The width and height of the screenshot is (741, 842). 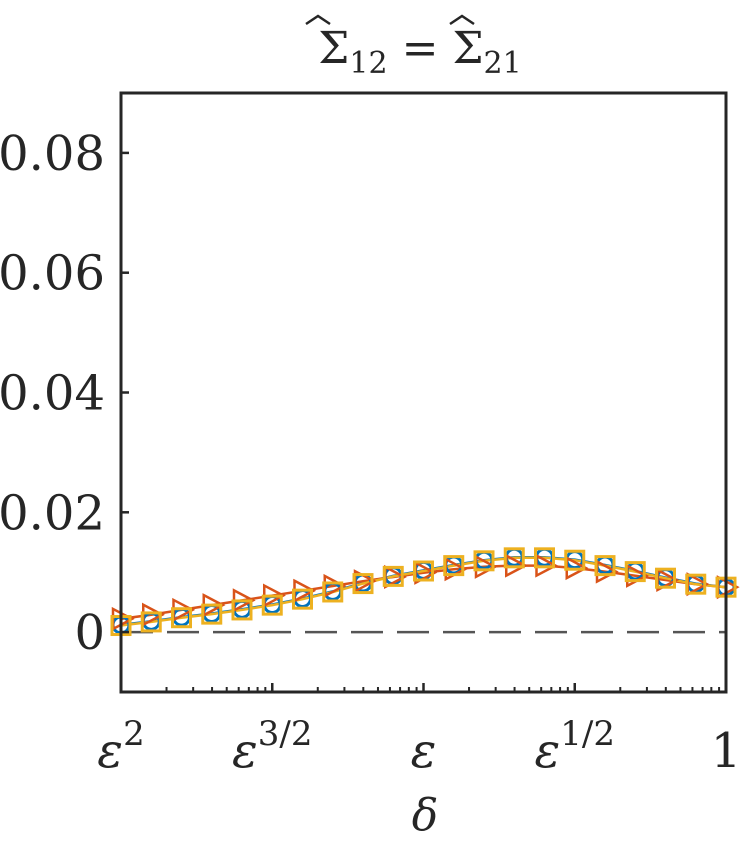 What do you see at coordinates (52, 513) in the screenshot?
I see `y-tick-label: 0.02` at bounding box center [52, 513].